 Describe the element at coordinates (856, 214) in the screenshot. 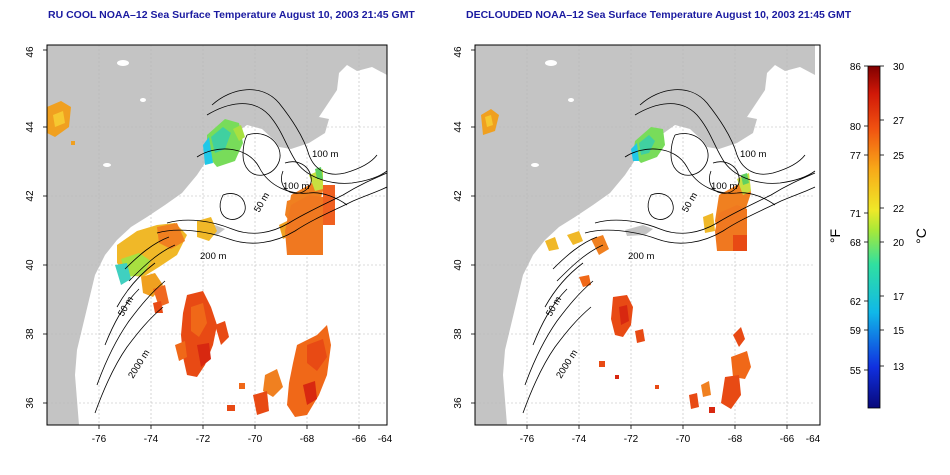

I see `f-tick: 71` at that location.